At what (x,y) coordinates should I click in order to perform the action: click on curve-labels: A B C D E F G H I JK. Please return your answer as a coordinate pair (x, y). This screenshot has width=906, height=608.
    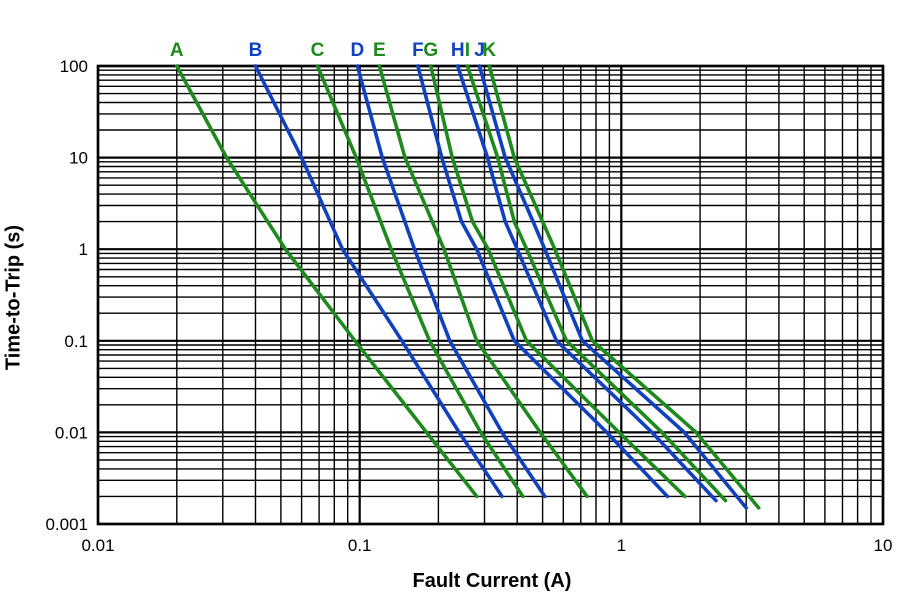
    Looking at the image, I should click on (333, 50).